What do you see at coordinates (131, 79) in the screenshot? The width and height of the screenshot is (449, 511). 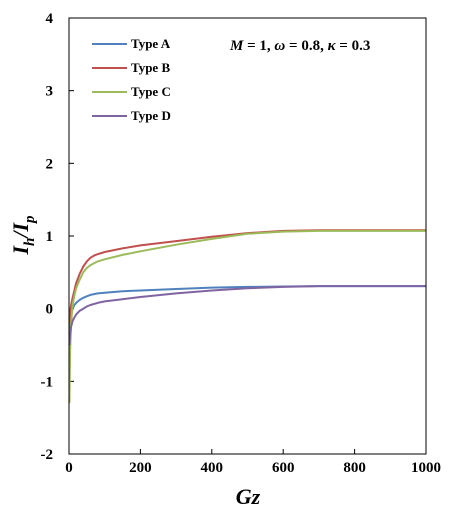 I see `legend: Type A Type B Type C Type D` at bounding box center [131, 79].